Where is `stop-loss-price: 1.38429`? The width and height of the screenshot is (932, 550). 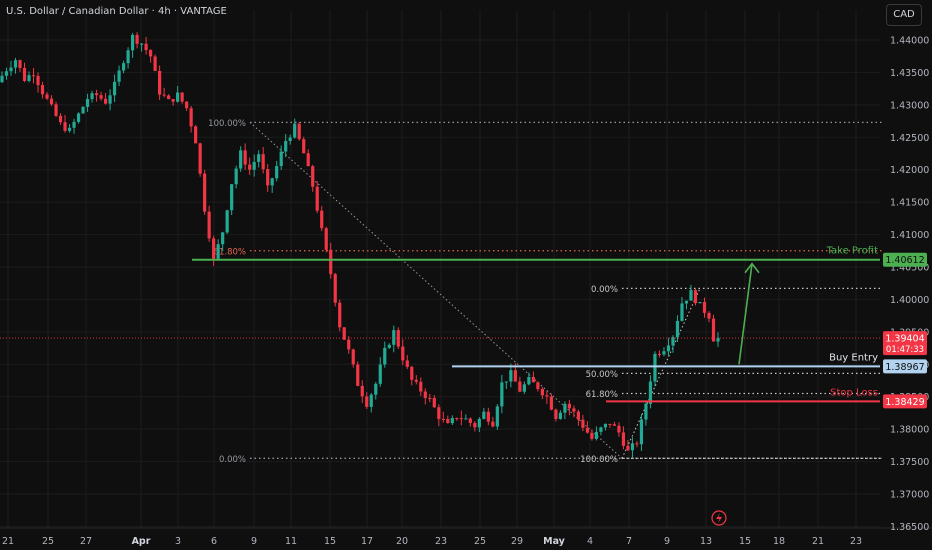
stop-loss-price: 1.38429 is located at coordinates (904, 402).